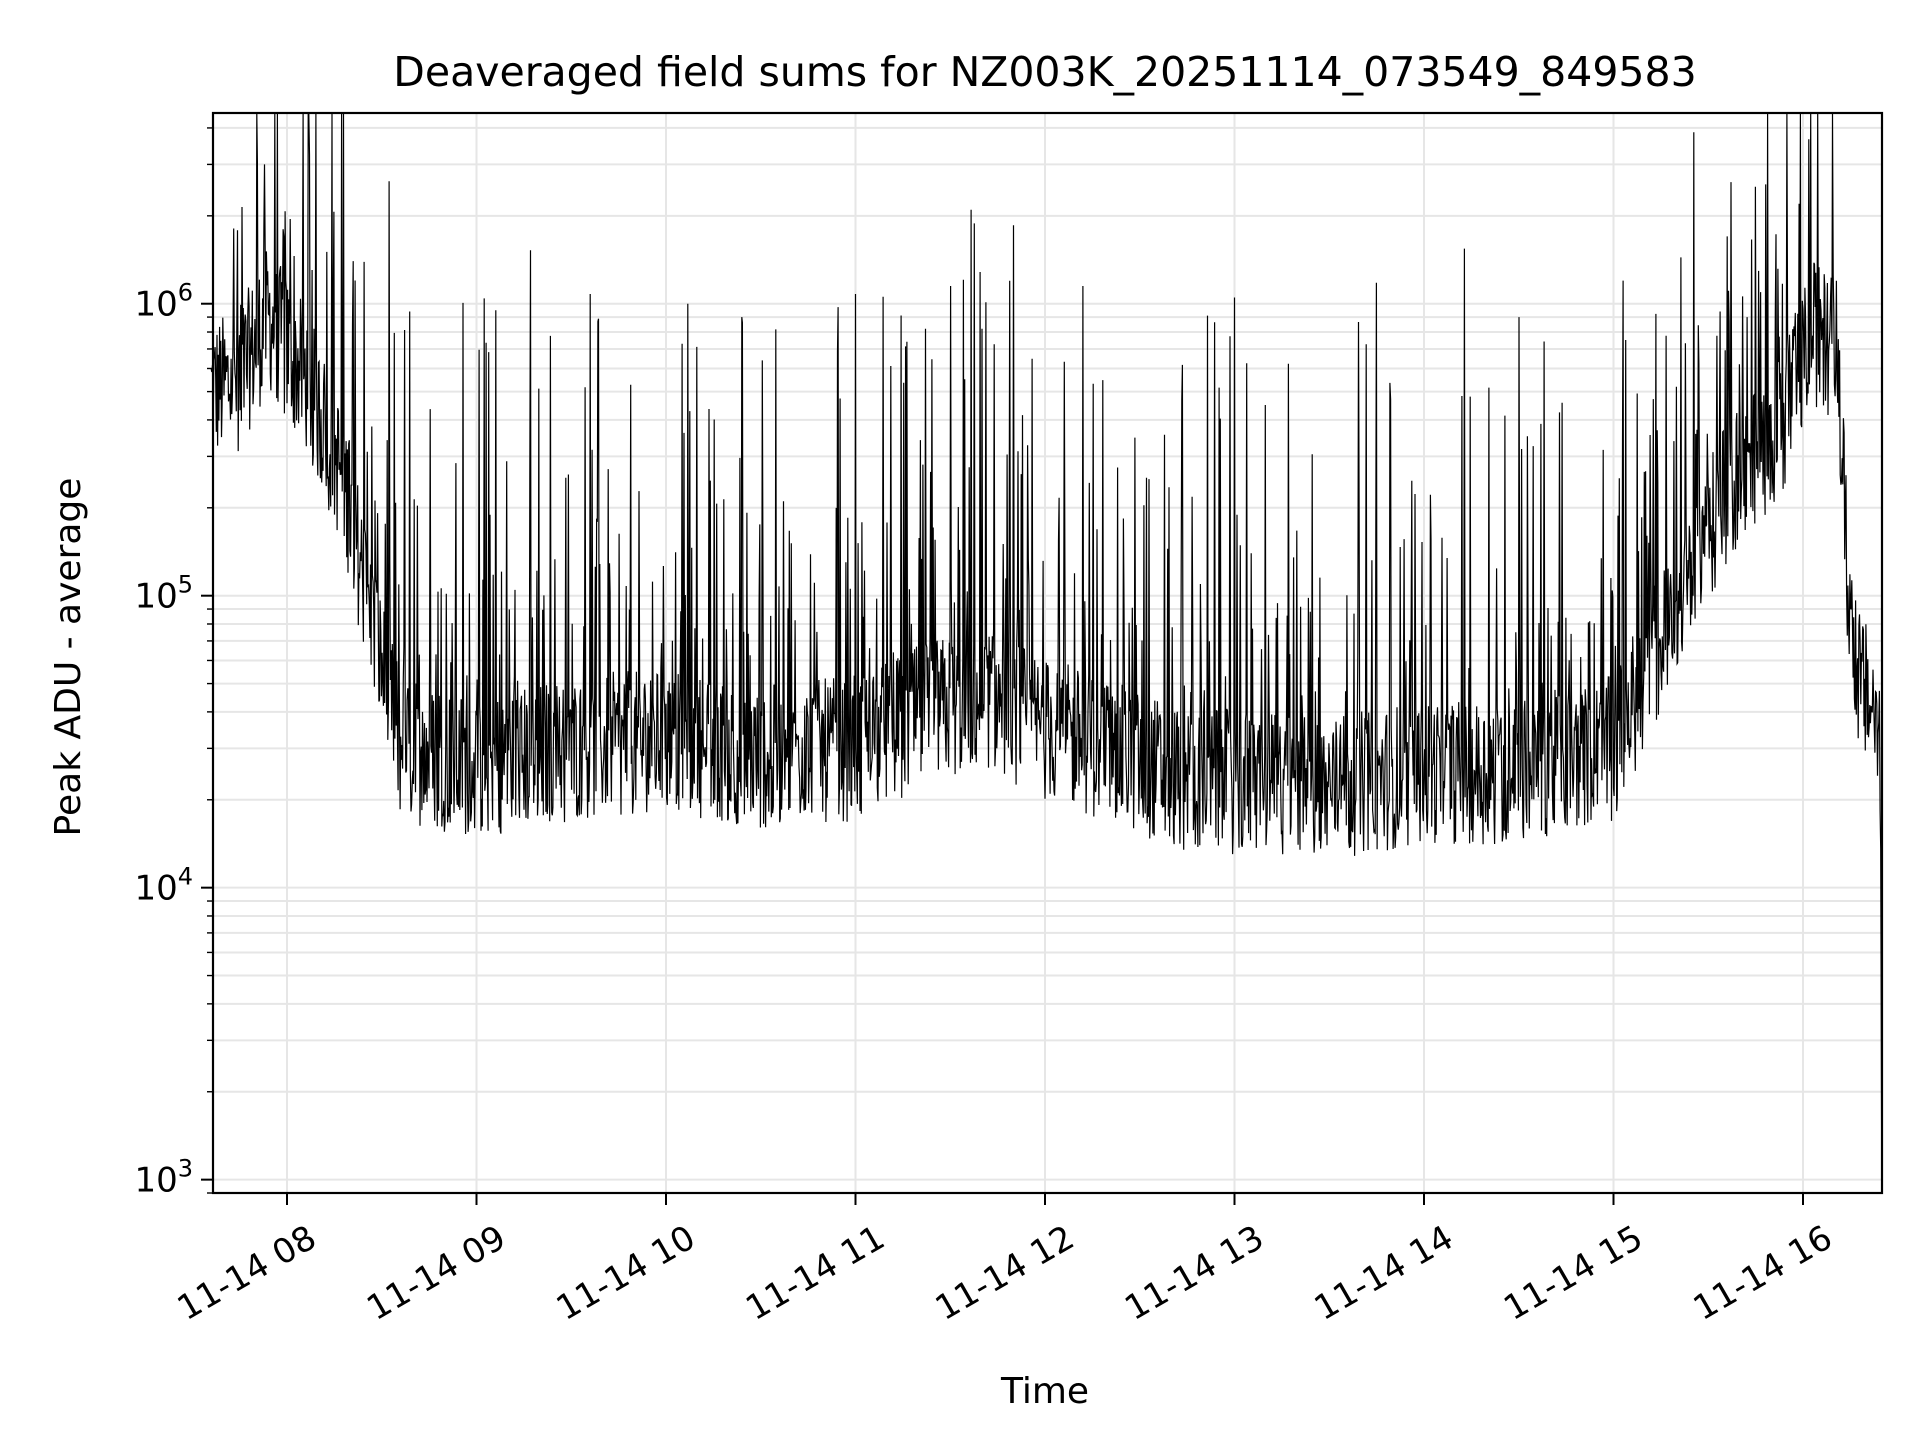  I want to click on y-tick-label: 10⁶, so click(163, 302).